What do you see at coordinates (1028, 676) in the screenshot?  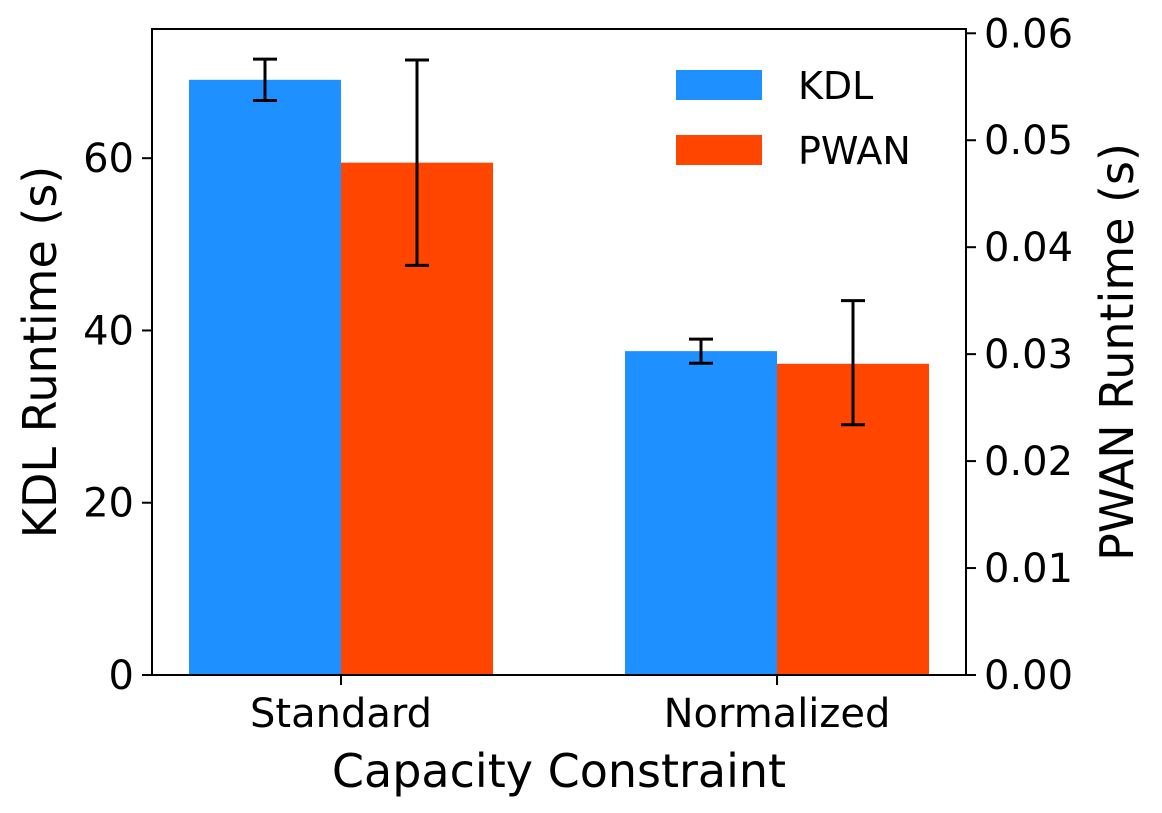 I see `right-tick-label: 0.00` at bounding box center [1028, 676].